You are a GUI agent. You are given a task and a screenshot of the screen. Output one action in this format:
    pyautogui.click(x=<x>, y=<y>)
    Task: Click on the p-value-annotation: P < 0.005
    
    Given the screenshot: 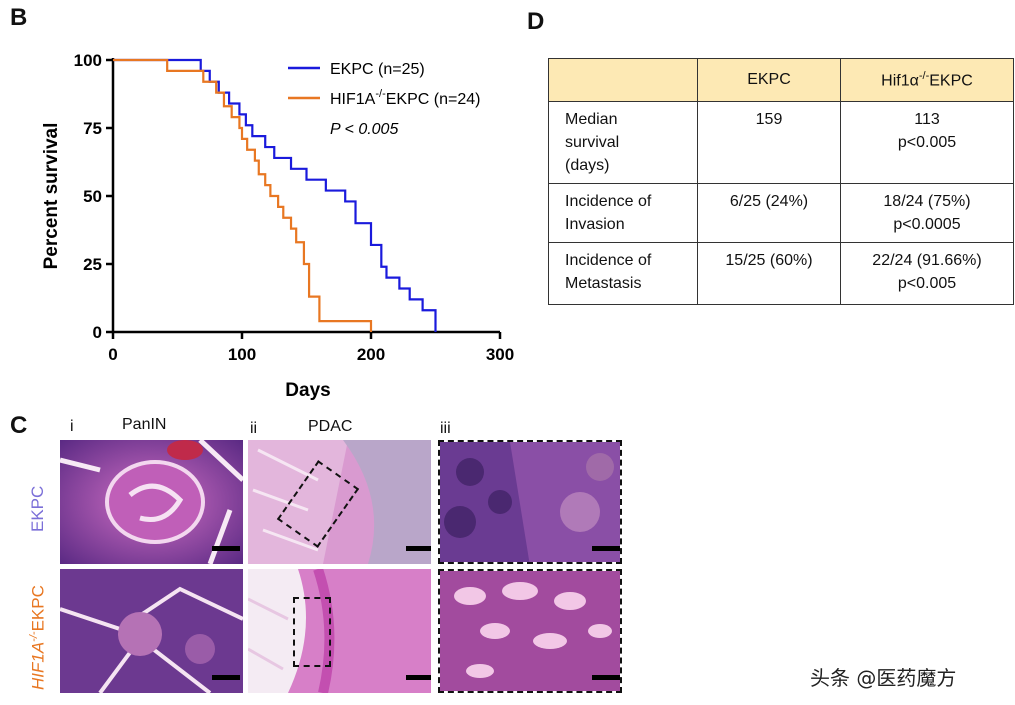 What is the action you would take?
    pyautogui.click(x=364, y=129)
    